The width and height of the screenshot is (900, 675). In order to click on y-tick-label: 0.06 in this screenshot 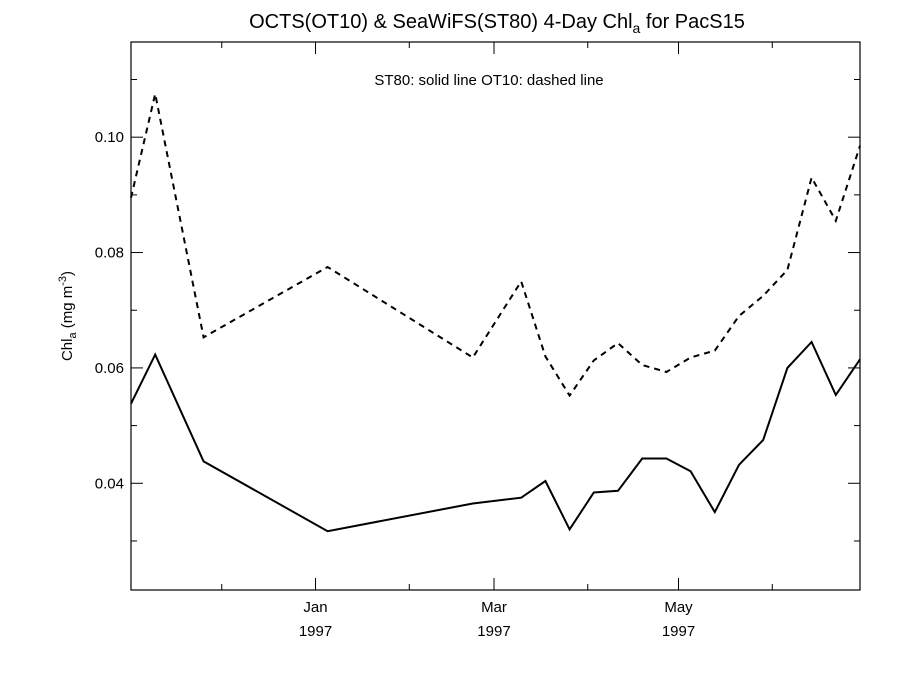, I will do `click(109, 368)`.